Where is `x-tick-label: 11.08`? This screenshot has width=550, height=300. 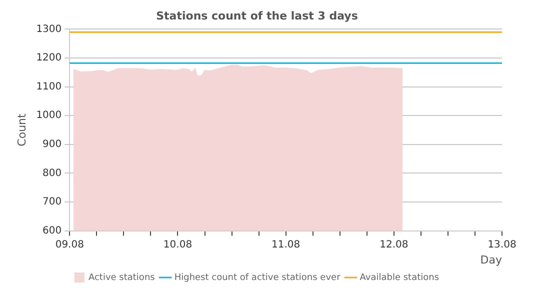
x-tick-label: 11.08 is located at coordinates (286, 244).